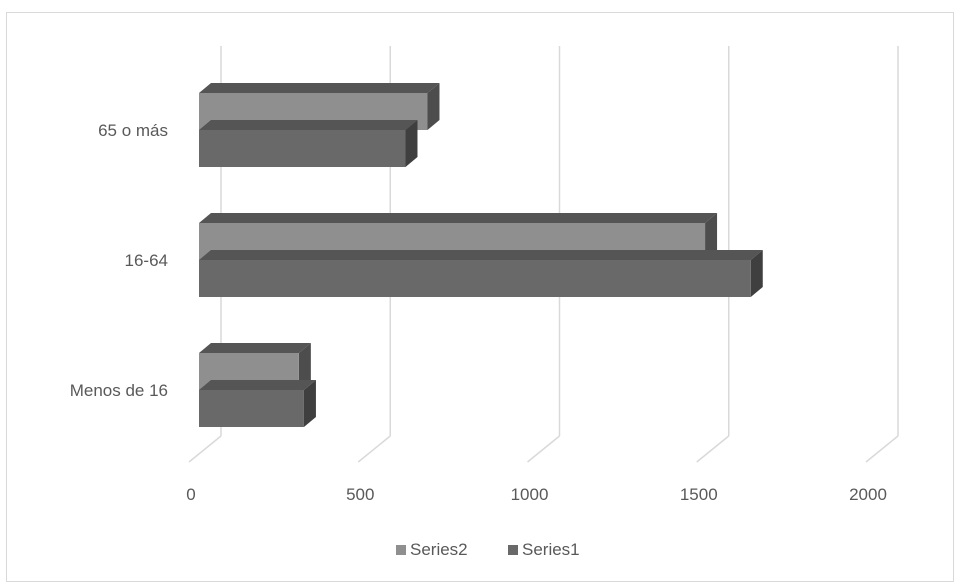 The width and height of the screenshot is (955, 583). Describe the element at coordinates (488, 549) in the screenshot. I see `legend: Series2 Series1` at that location.